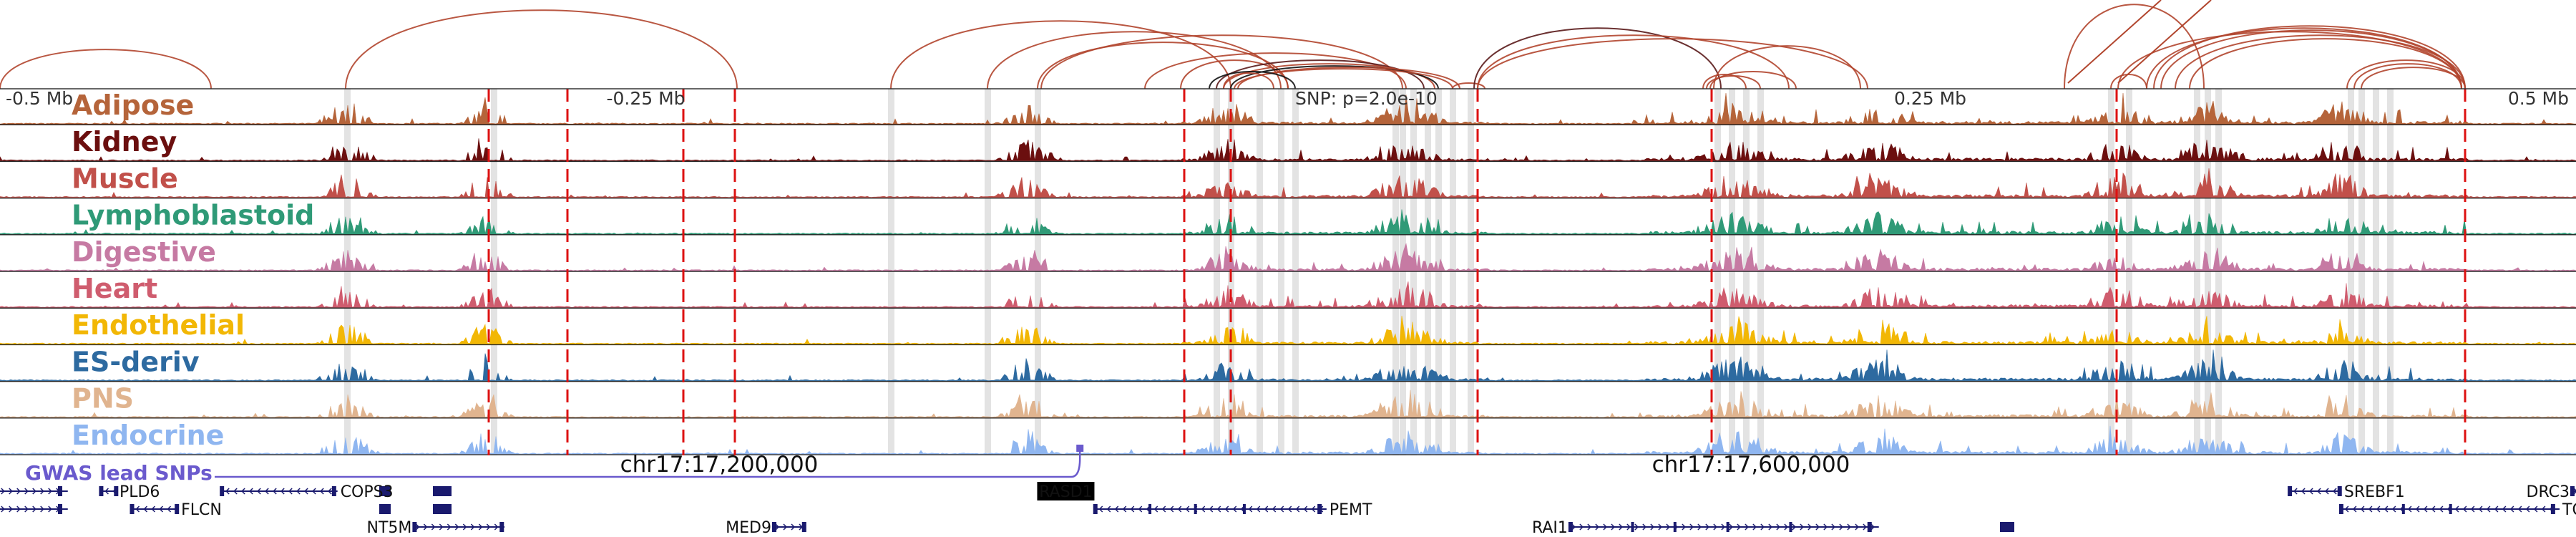 The image size is (2576, 537). I want to click on gene-srebf1: SREBF1, so click(2346, 492).